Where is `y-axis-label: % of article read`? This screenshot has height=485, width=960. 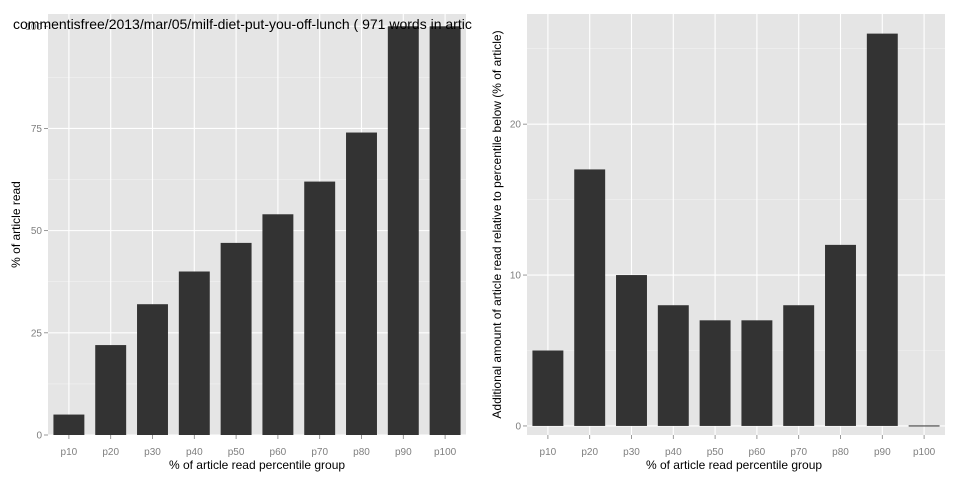 y-axis-label: % of article read is located at coordinates (16, 224).